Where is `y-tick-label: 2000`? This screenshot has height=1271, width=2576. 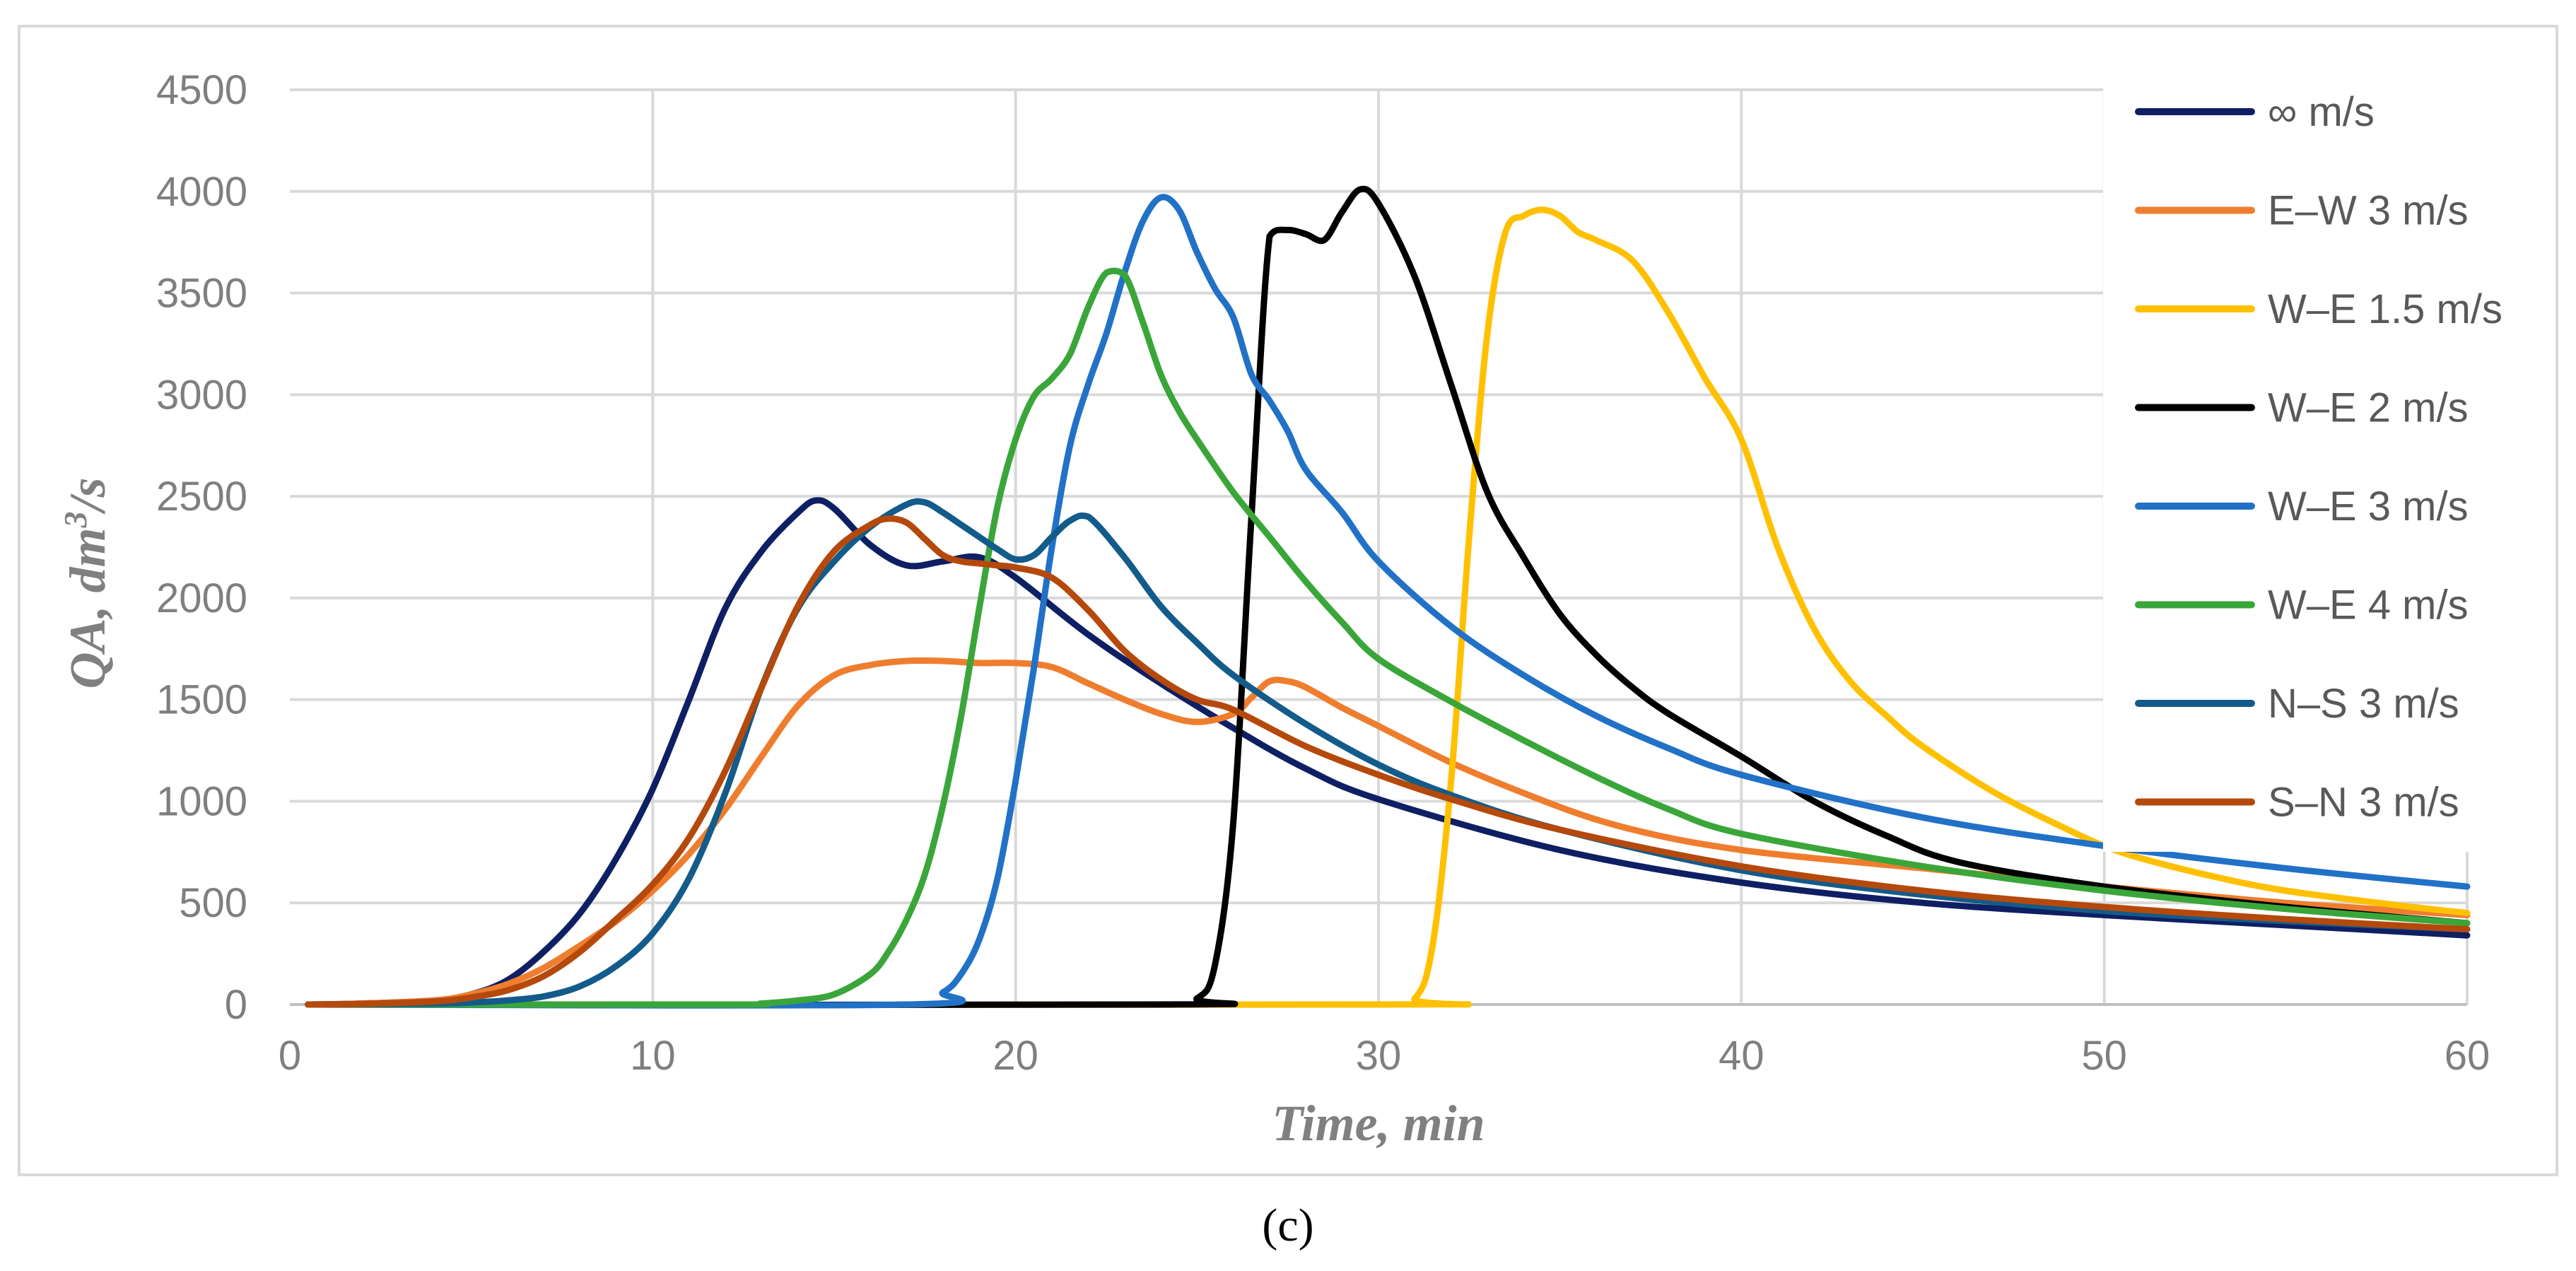
y-tick-label: 2000 is located at coordinates (201, 598).